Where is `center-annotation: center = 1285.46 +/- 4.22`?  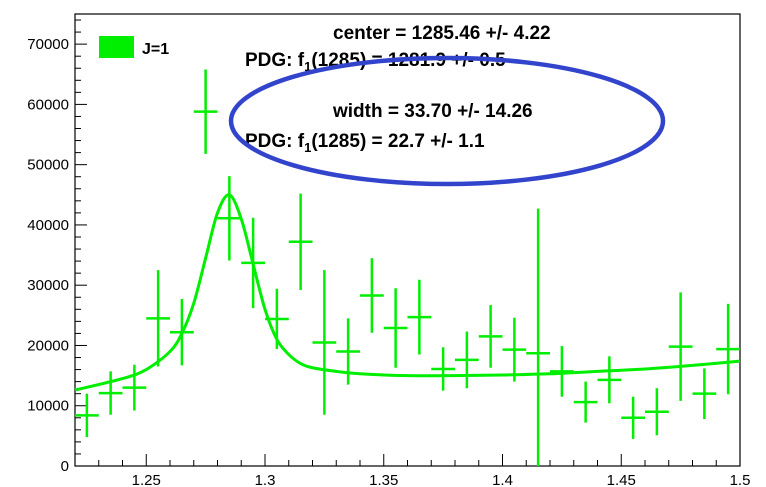
center-annotation: center = 1285.46 +/- 4.22 is located at coordinates (442, 33).